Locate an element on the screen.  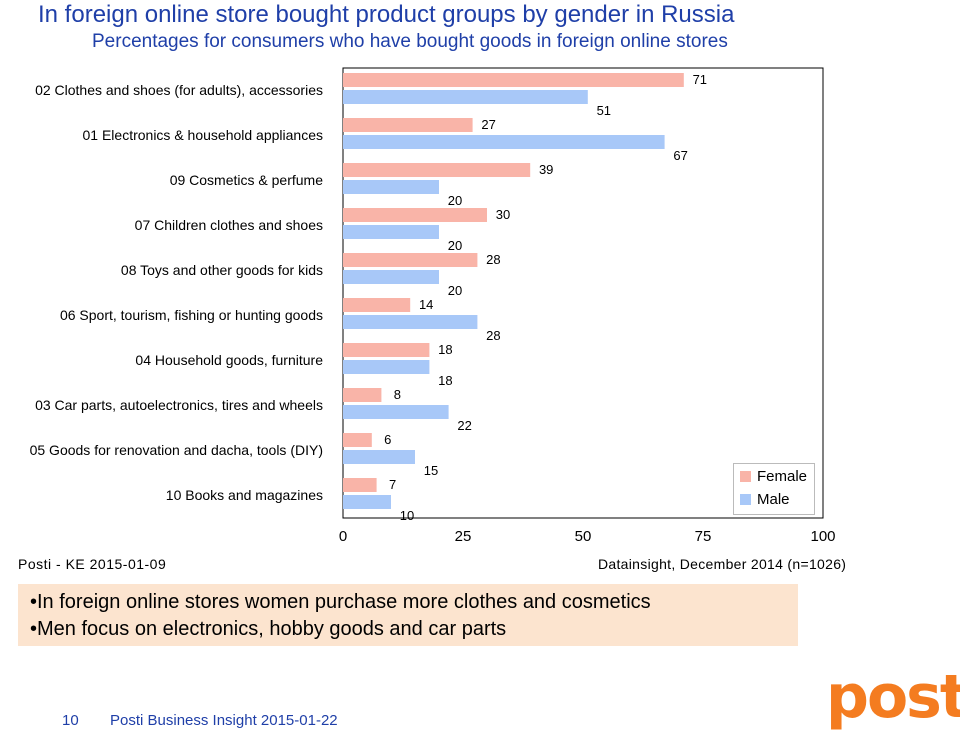
legend-swatch-male is located at coordinates (745, 499).